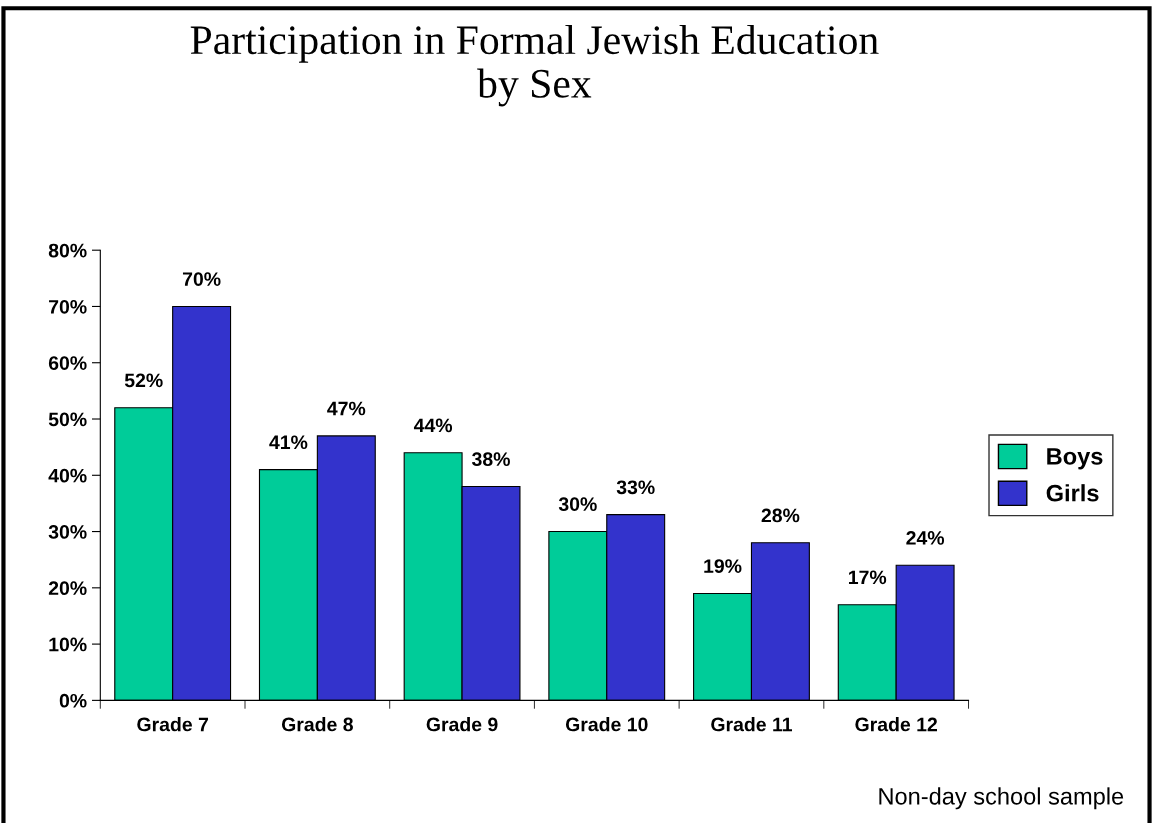 The width and height of the screenshot is (1153, 823). Describe the element at coordinates (67, 363) in the screenshot. I see `y-tick-label: 60%` at that location.